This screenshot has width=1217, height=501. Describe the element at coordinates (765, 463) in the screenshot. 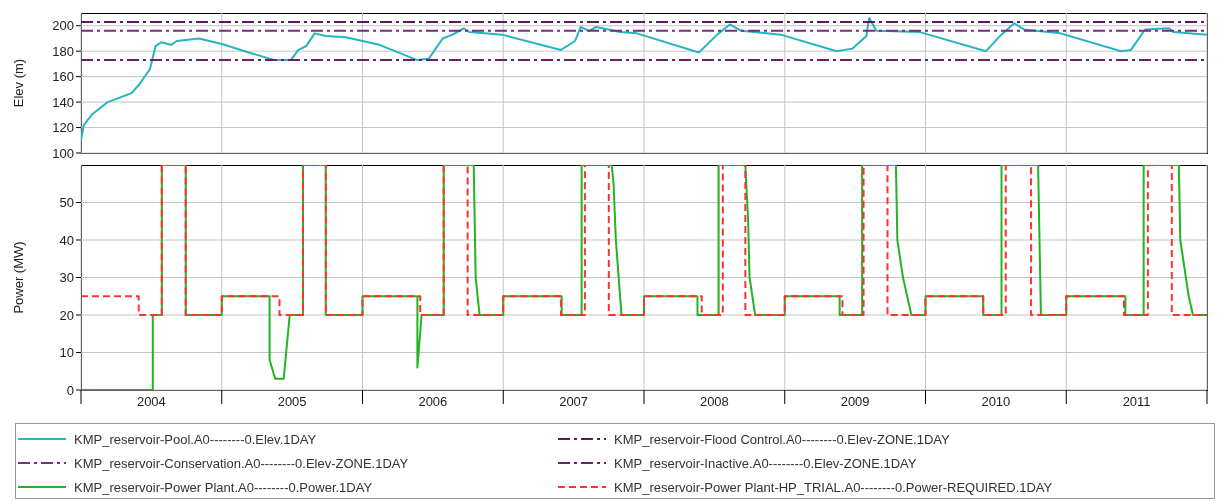

I see `legend-label: KMP_reservoir-Inactive.A0--------0.Elev-ZONE.1DAY` at that location.